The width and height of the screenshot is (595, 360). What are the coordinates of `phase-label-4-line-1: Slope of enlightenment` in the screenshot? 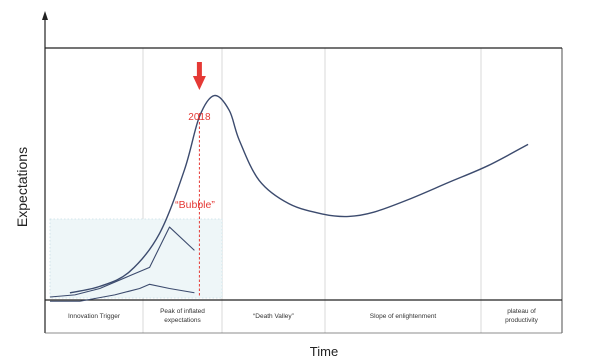 It's located at (403, 316).